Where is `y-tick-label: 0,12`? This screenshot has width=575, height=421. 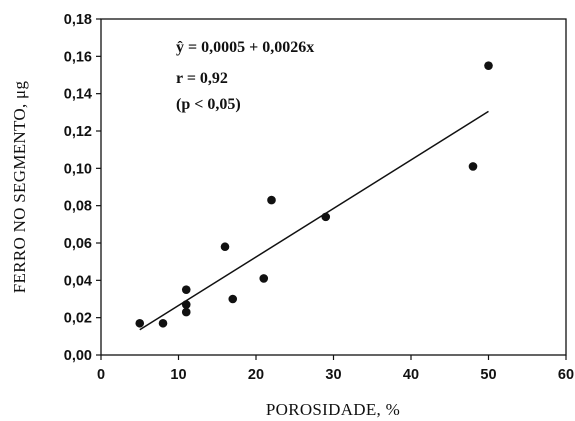 y-tick-label: 0,12 is located at coordinates (78, 132).